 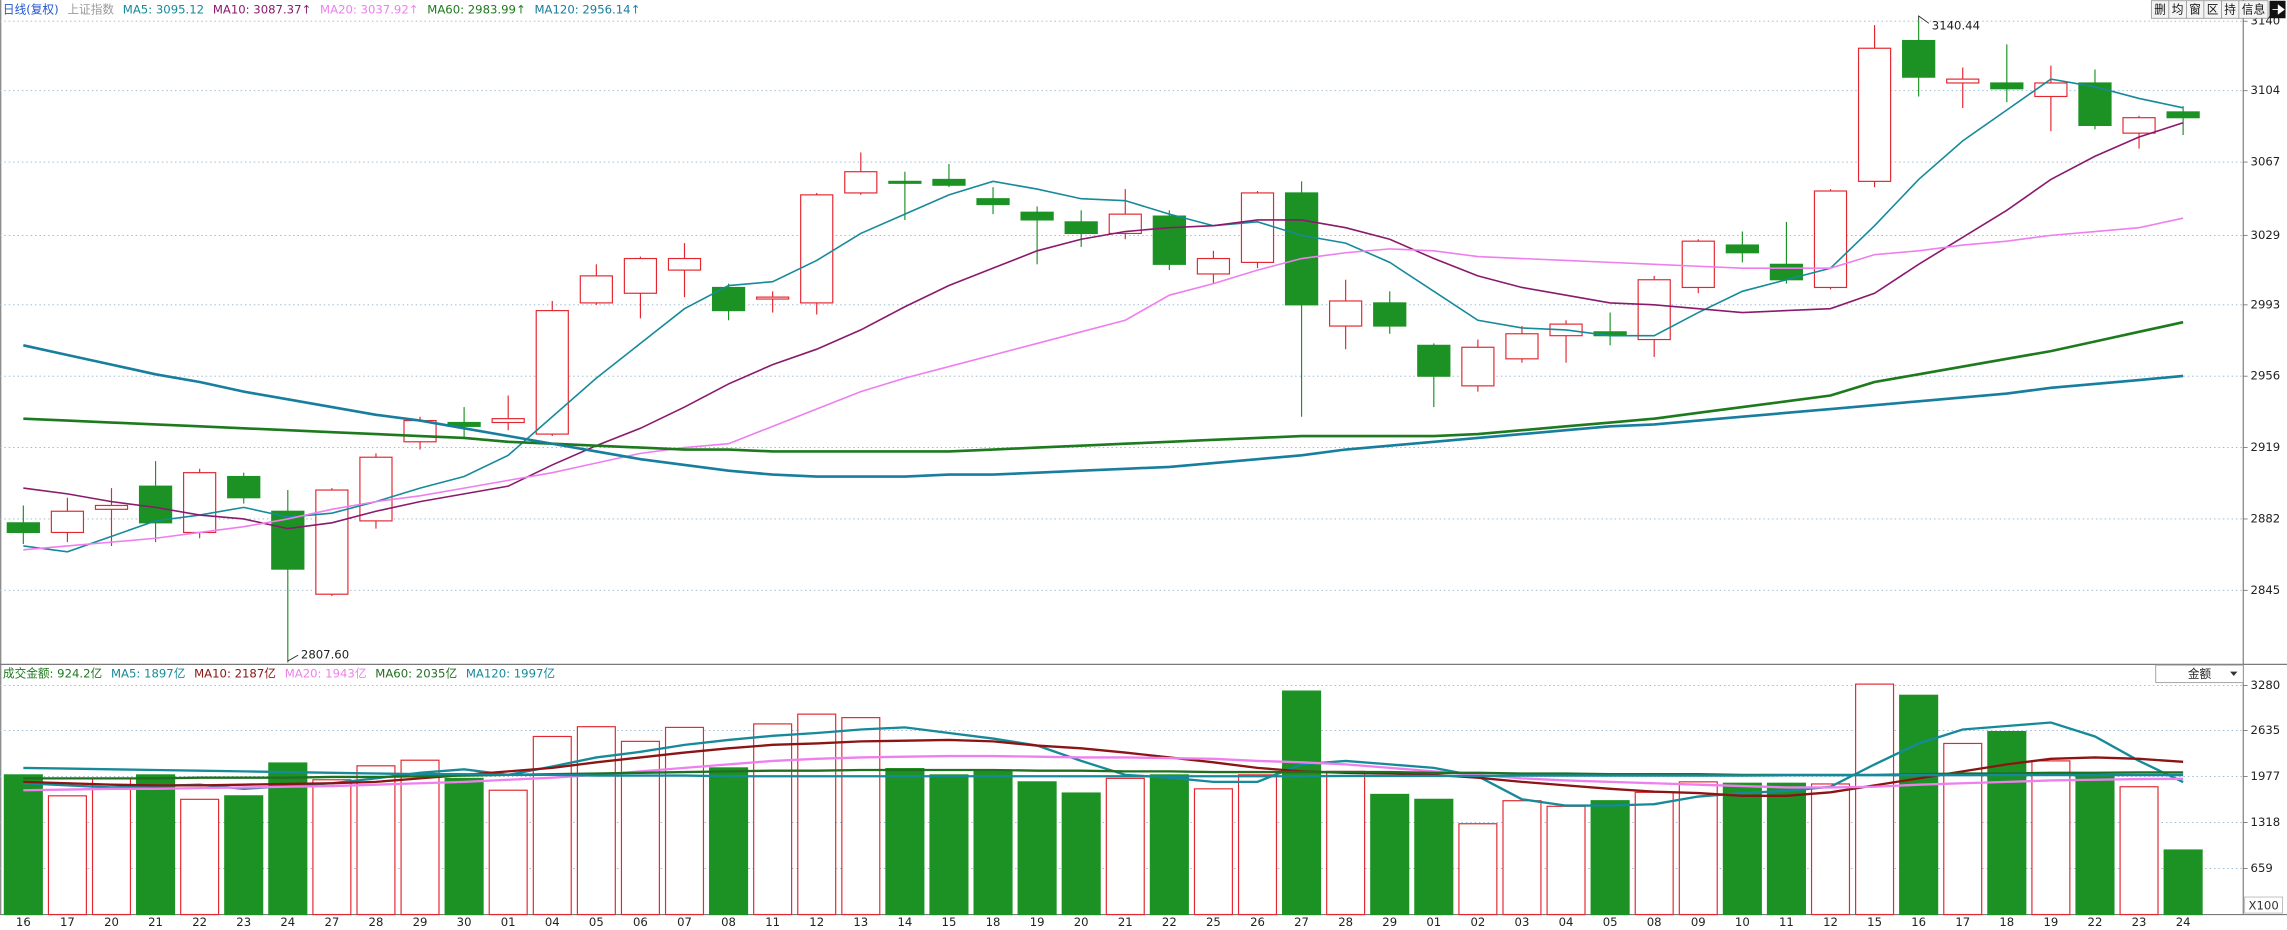 What do you see at coordinates (1698, 922) in the screenshot?
I see `x-tick-label: 09` at bounding box center [1698, 922].